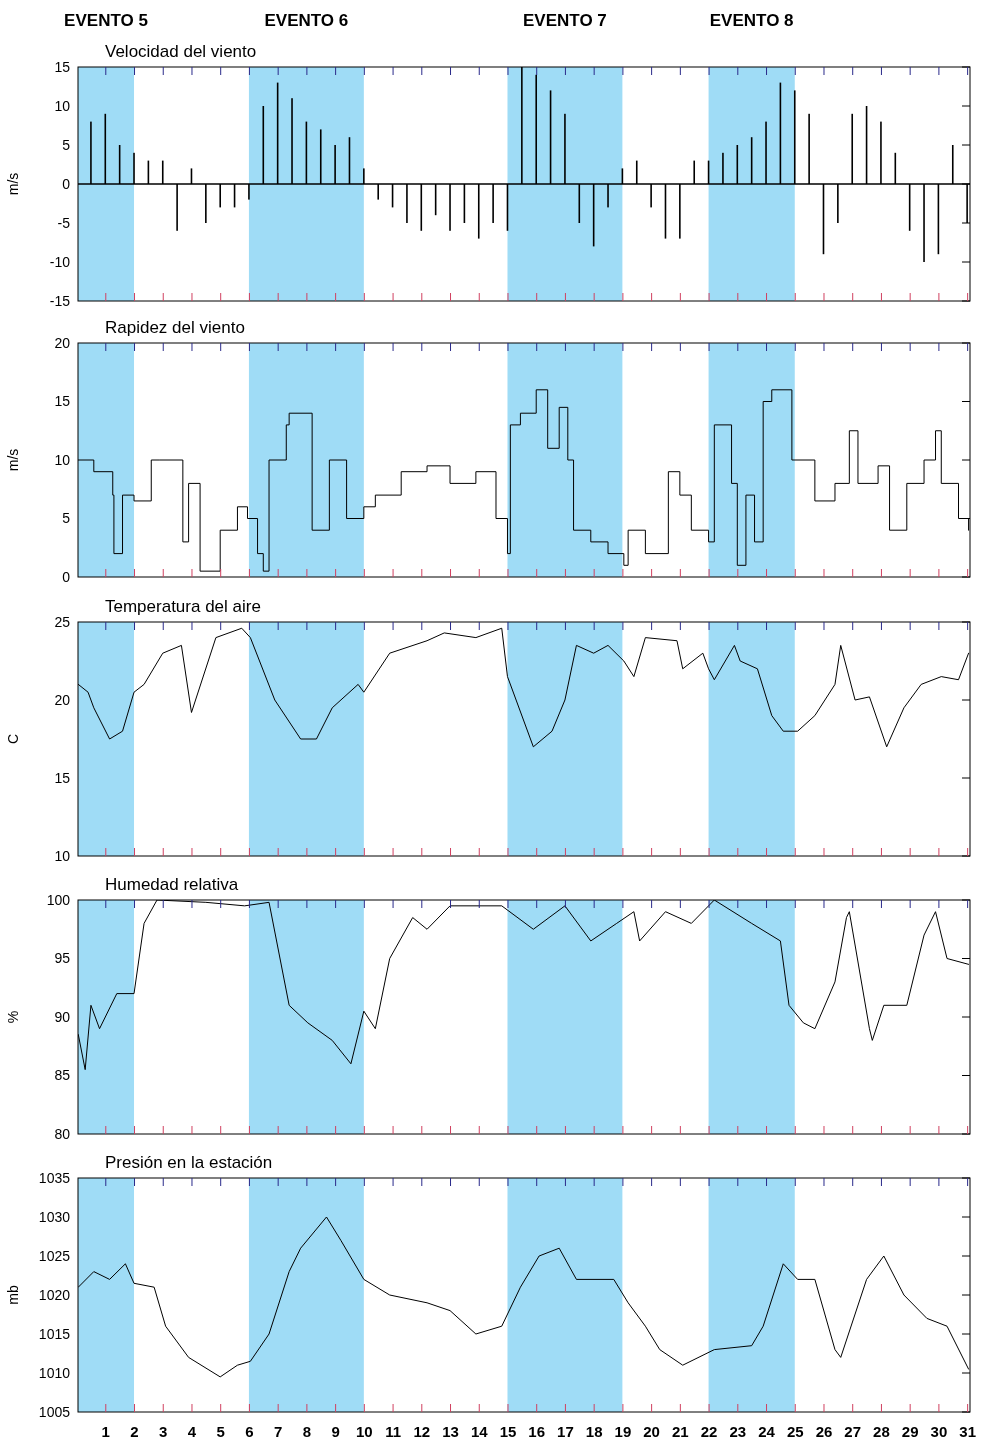 This screenshot has width=983, height=1445. Describe the element at coordinates (335, 1431) in the screenshot. I see `x-tick-label: 9` at that location.